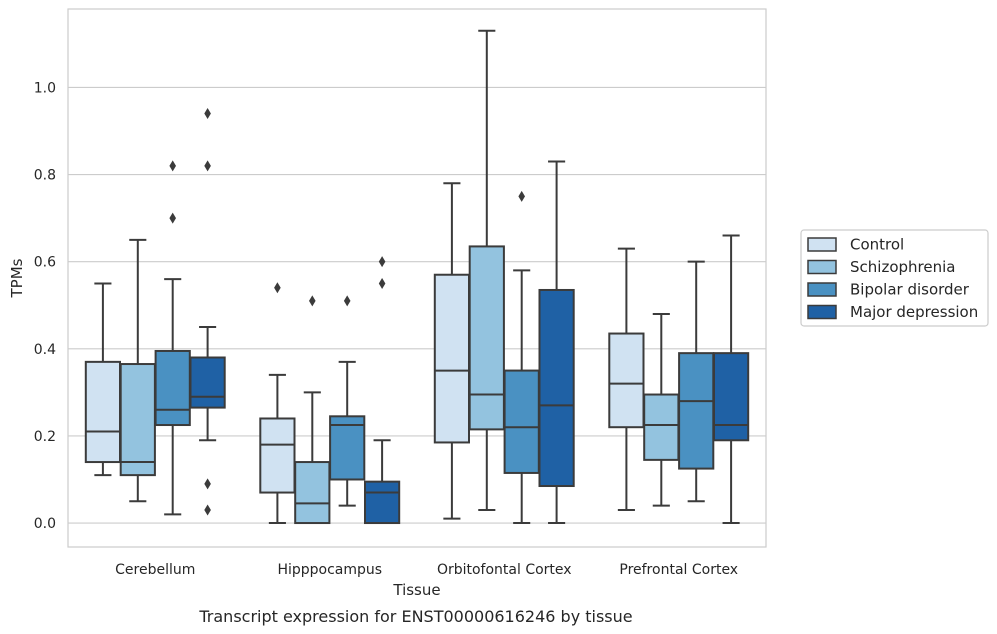  I want to click on x-tick-label: Hipppocampus, so click(329, 570).